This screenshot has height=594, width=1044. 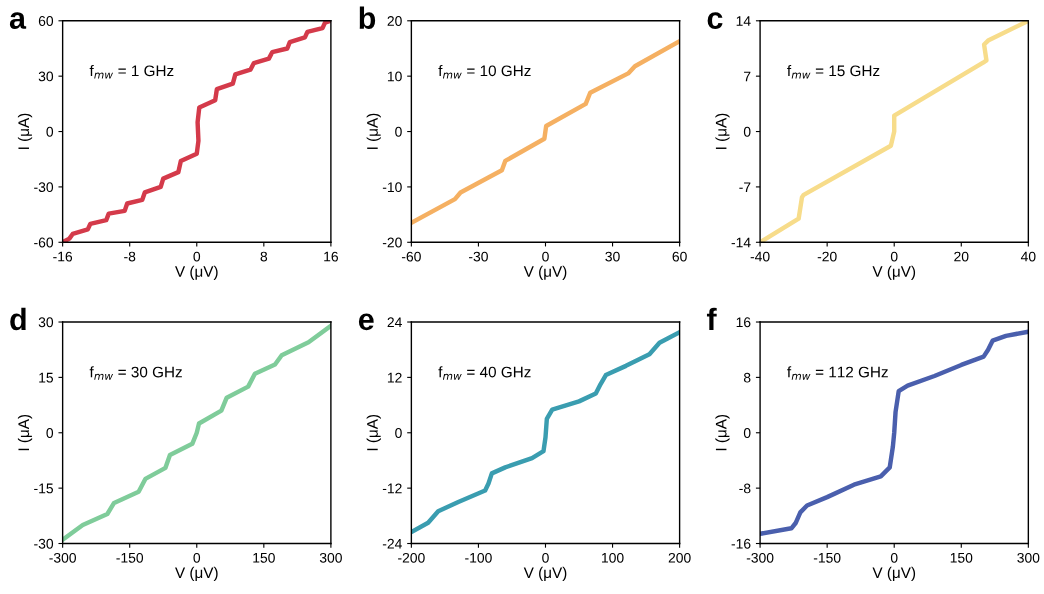 What do you see at coordinates (392, 543) in the screenshot?
I see `y-tick-label: -24` at bounding box center [392, 543].